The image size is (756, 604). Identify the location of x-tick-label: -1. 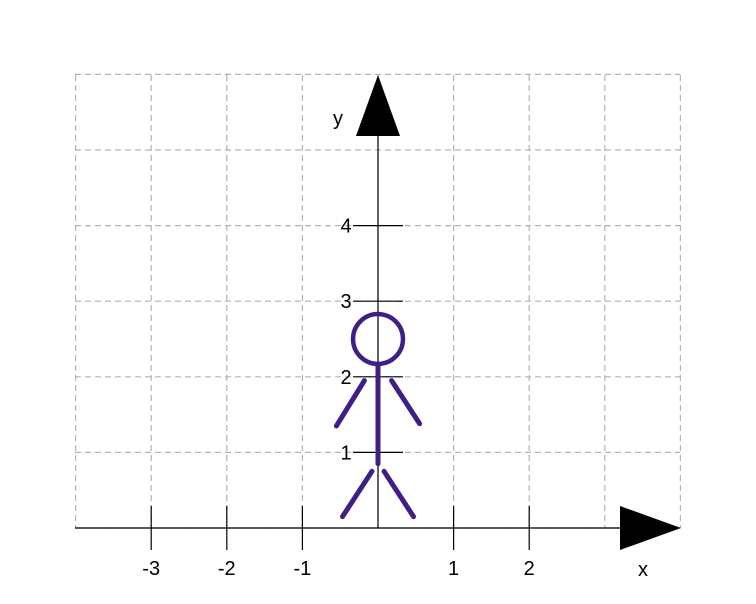
(303, 569).